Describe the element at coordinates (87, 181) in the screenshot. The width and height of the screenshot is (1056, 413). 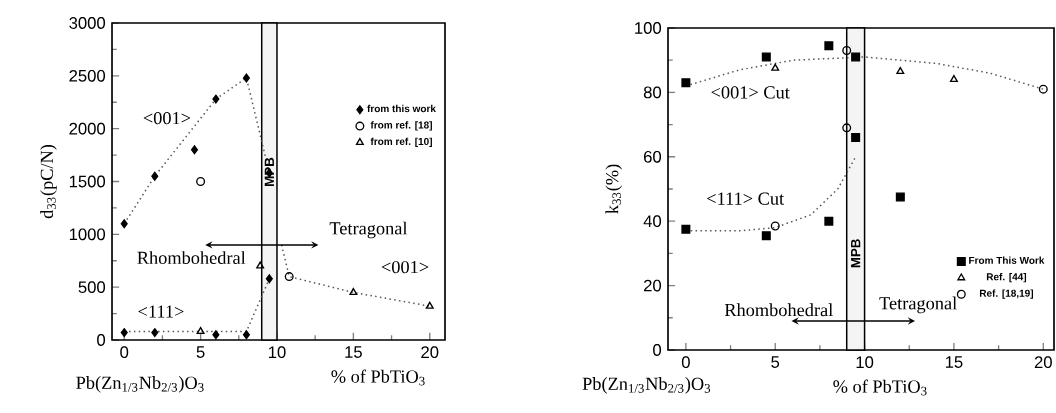
I see `y-tick-label: 1500` at that location.